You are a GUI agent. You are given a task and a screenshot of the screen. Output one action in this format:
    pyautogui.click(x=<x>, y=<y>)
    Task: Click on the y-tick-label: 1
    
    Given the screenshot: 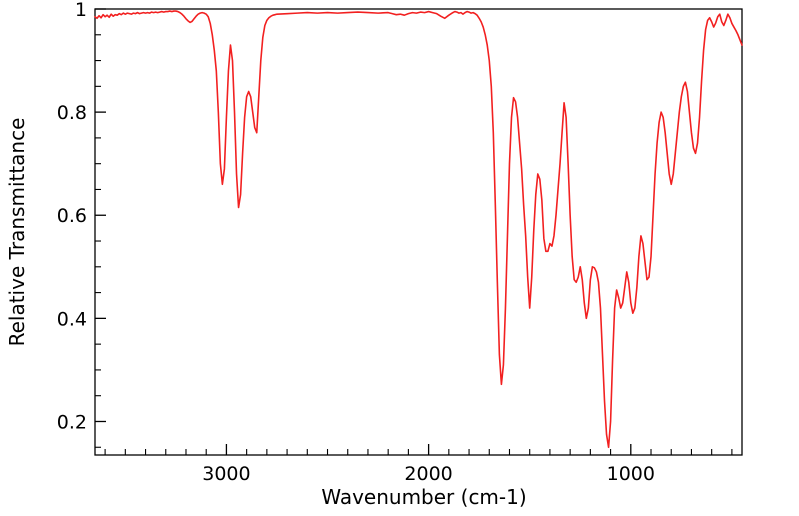 What is the action you would take?
    pyautogui.click(x=81, y=10)
    